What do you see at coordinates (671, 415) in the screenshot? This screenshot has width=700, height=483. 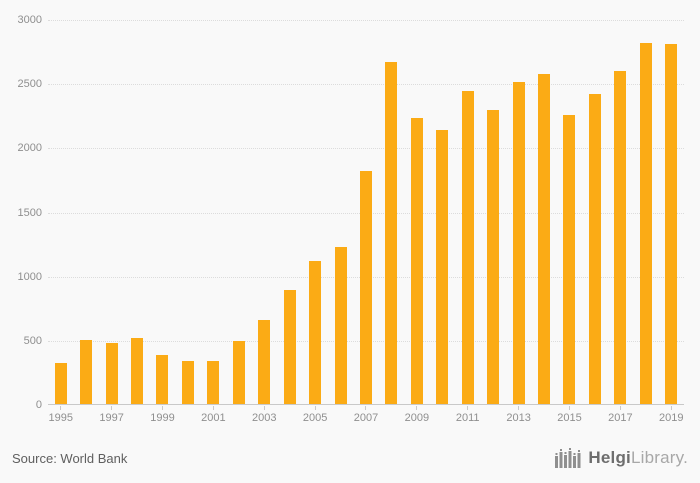 I see `x-axis-slot: 2019` at bounding box center [671, 415].